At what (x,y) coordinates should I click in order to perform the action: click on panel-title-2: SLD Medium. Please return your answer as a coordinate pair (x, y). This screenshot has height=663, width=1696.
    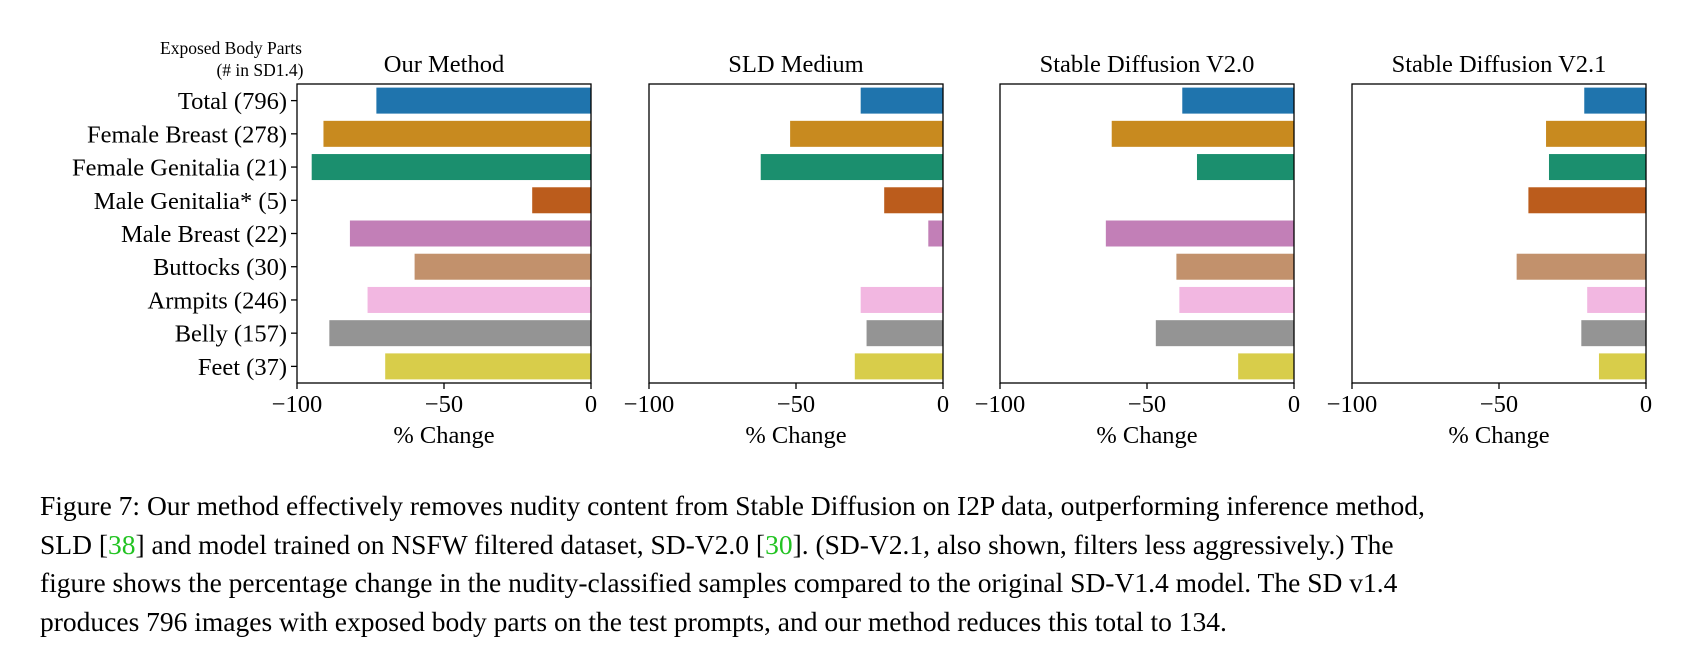
    Looking at the image, I should click on (795, 64).